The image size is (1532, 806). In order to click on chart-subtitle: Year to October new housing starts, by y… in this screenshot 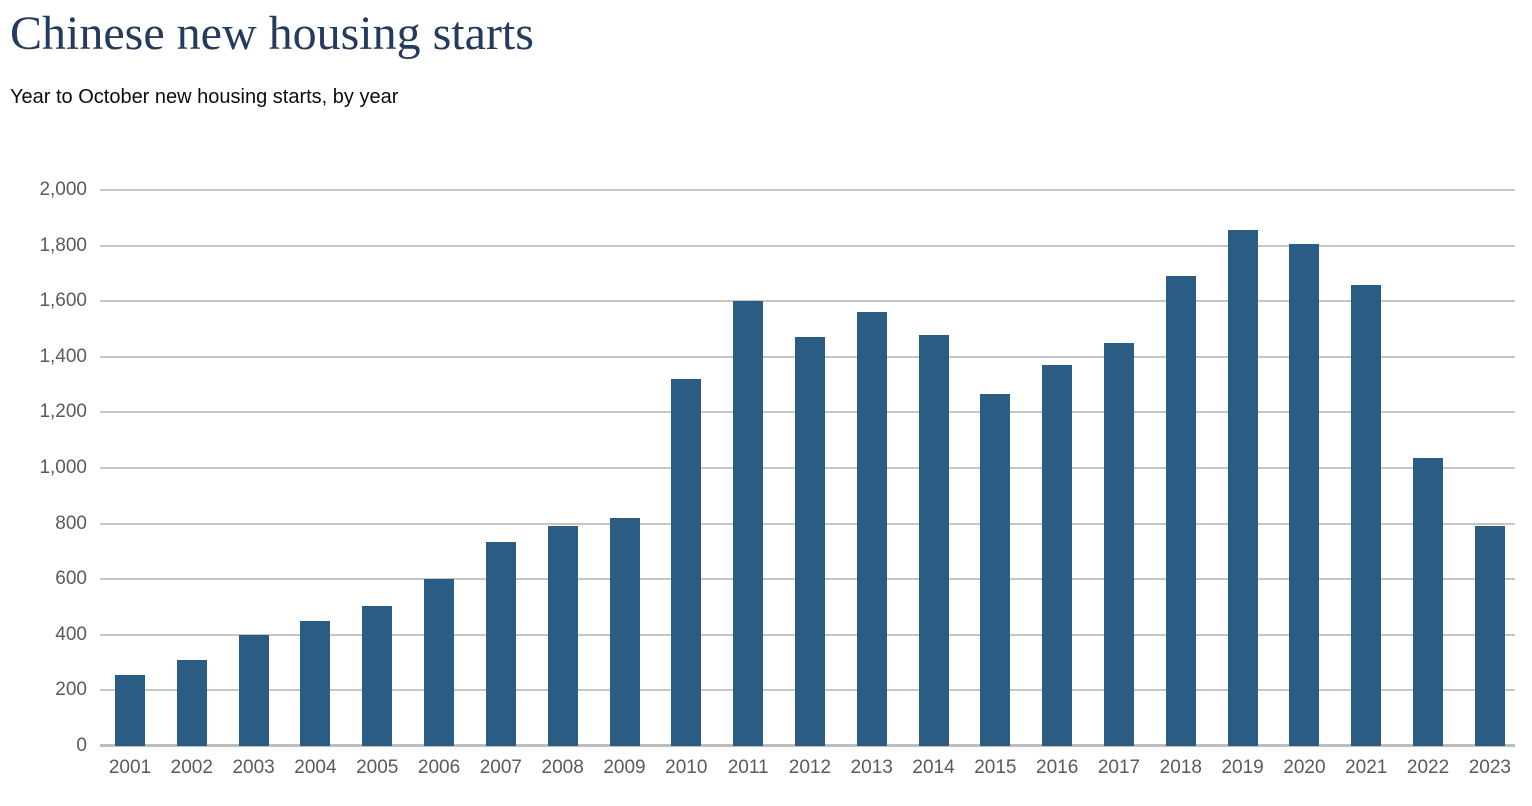, I will do `click(204, 97)`.